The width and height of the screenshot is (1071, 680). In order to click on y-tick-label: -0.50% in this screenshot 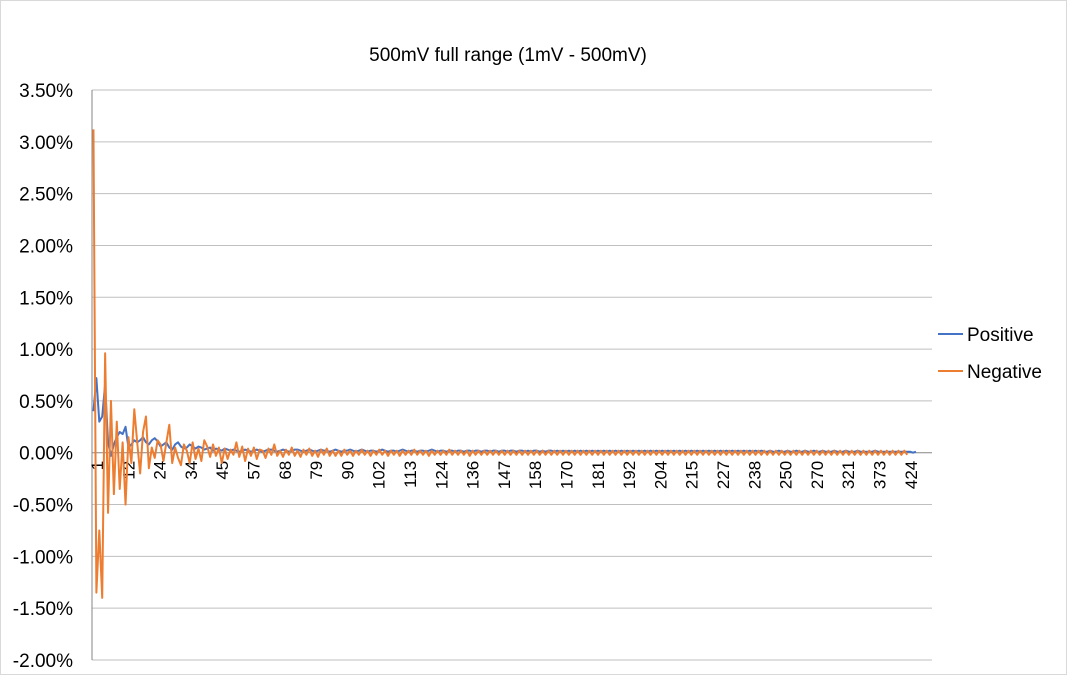, I will do `click(43, 506)`.